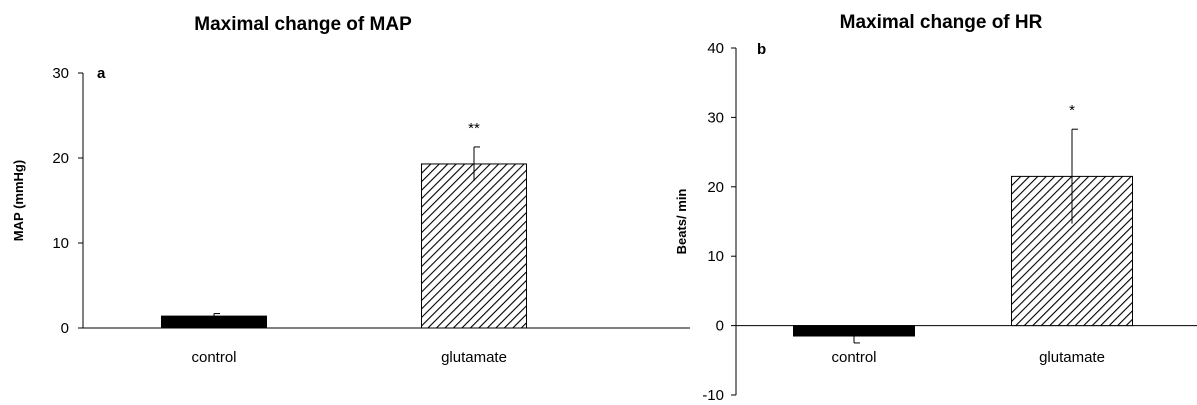  Describe the element at coordinates (713, 395) in the screenshot. I see `y-tick-label: -10` at that location.